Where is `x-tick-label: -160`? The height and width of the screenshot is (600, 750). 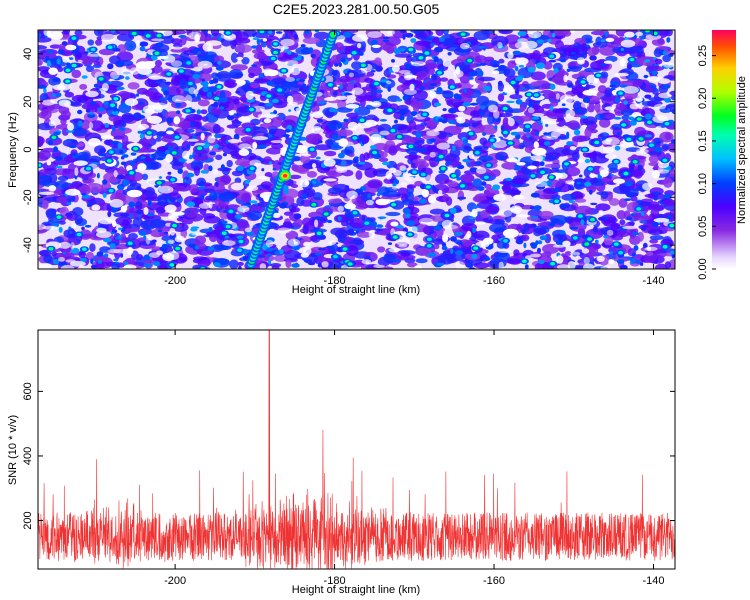
x-tick-label: -160 is located at coordinates (494, 281).